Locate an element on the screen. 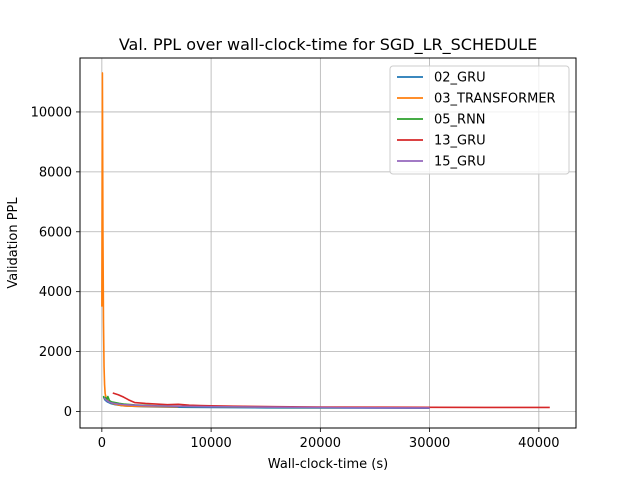 The height and width of the screenshot is (480, 640). series-line-13-gru is located at coordinates (331, 400).